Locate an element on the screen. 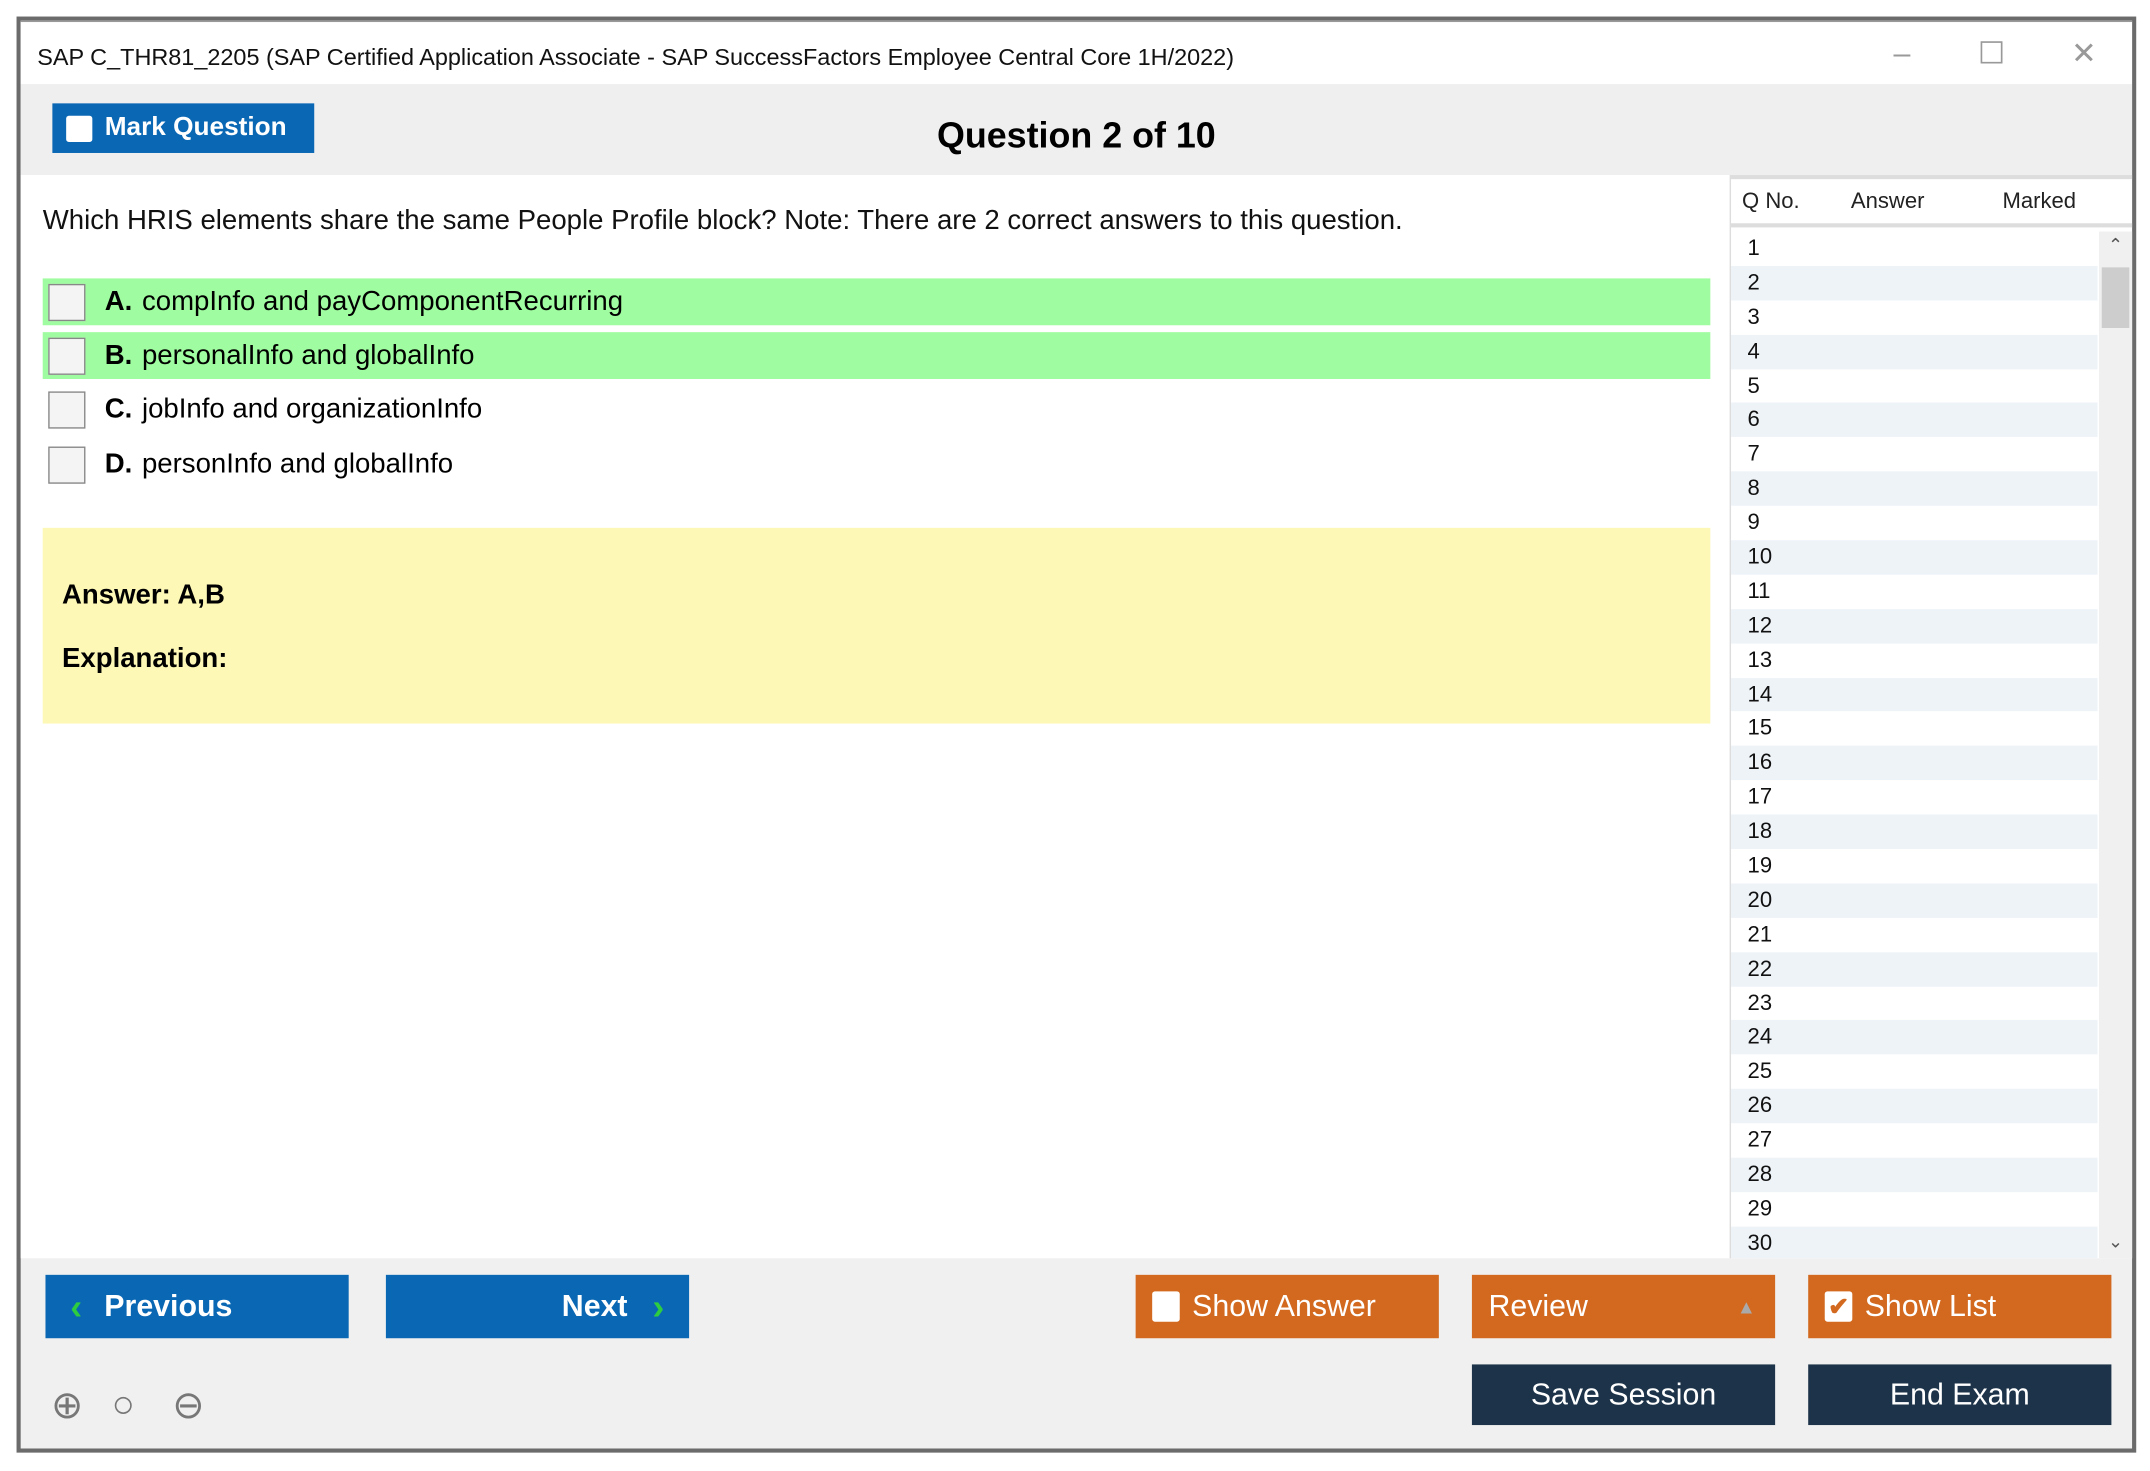 This screenshot has height=1471, width=2150. close-icon: ✕ is located at coordinates (2084, 53).